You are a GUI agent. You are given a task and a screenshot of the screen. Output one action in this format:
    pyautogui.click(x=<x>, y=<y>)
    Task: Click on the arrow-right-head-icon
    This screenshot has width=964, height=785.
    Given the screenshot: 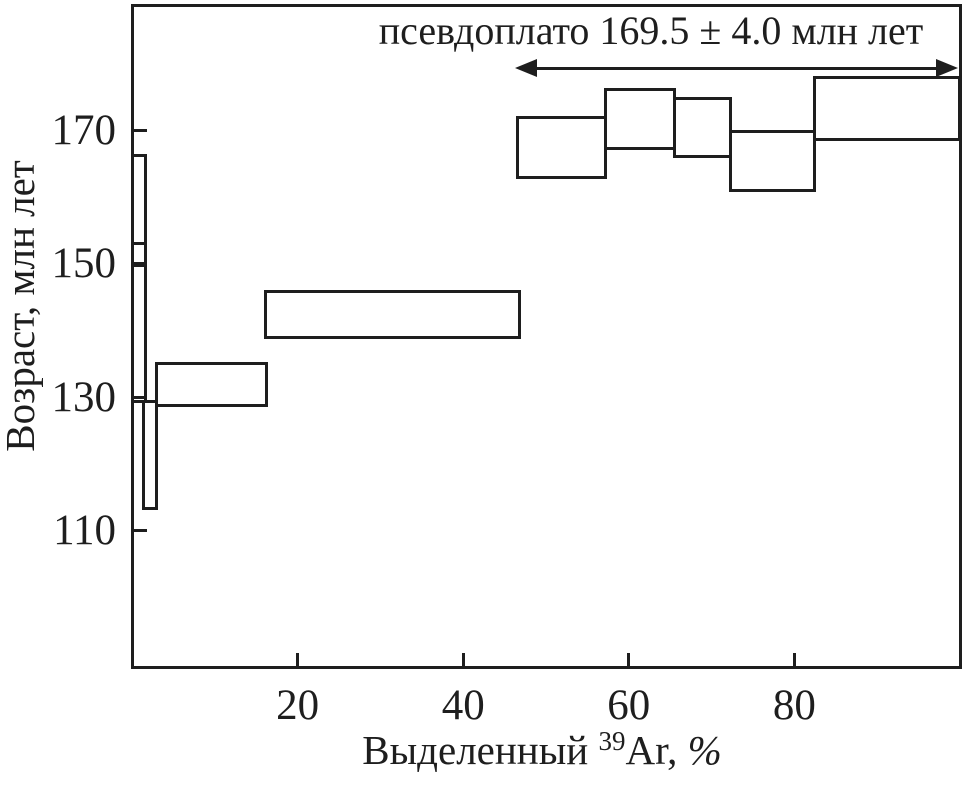 What is the action you would take?
    pyautogui.click(x=946, y=68)
    